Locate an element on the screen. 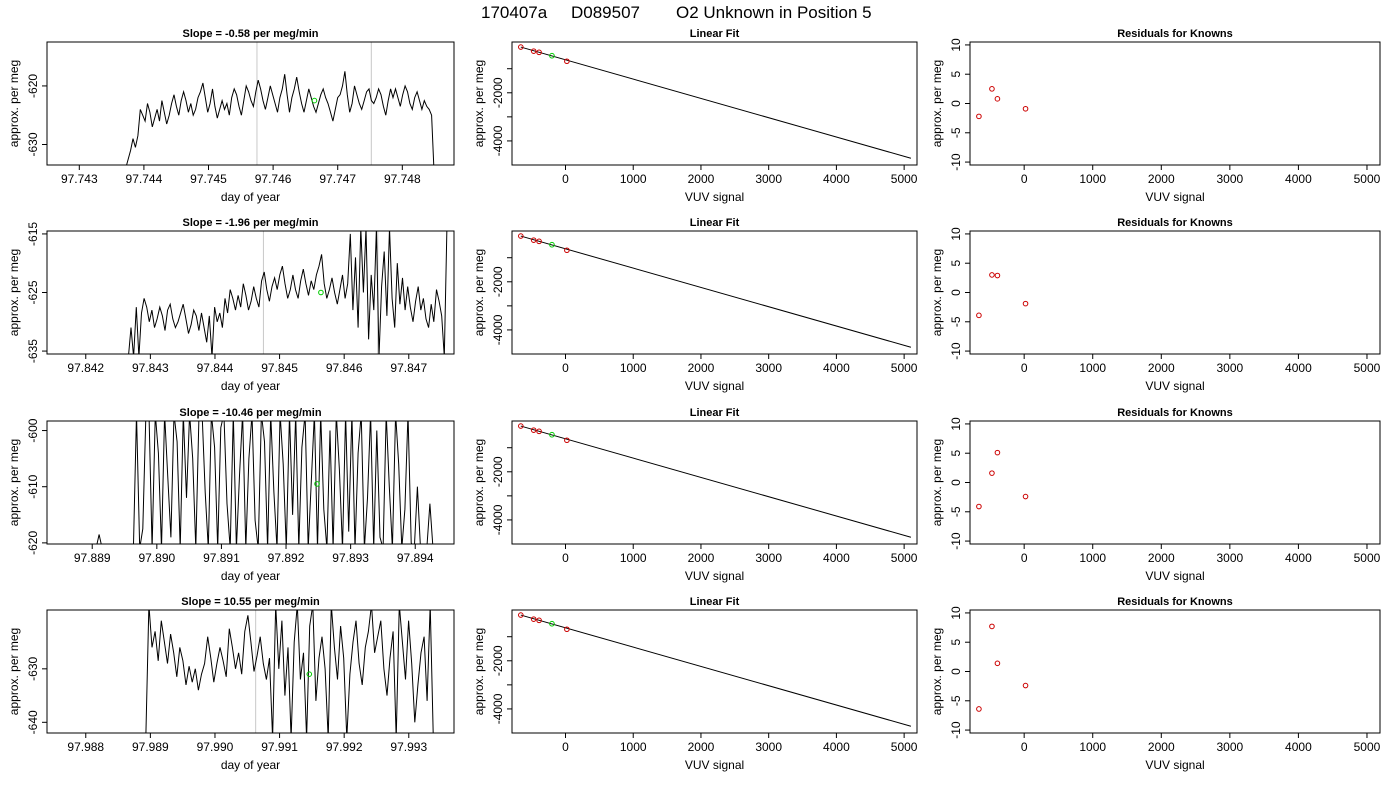 This screenshot has height=800, width=1400. panel-3-3-ylabel: approx. per meg is located at coordinates (937, 482).